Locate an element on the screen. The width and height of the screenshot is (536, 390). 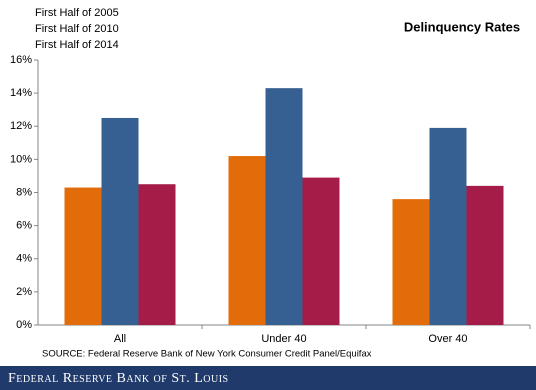
y-tick-label: 12% is located at coordinates (21, 126).